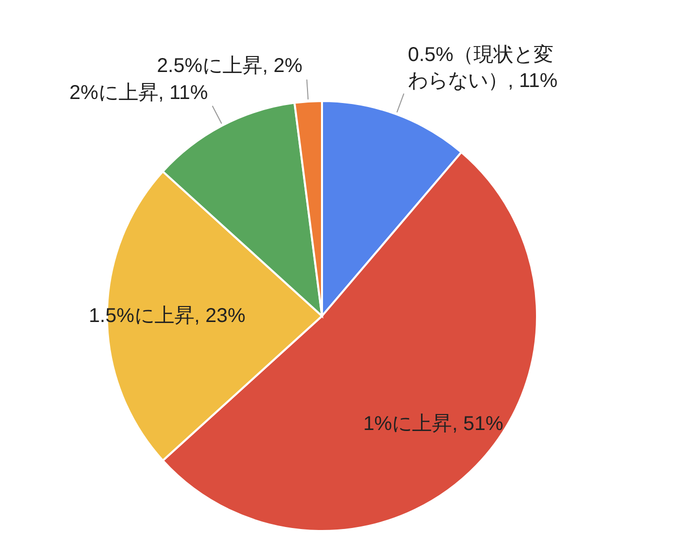  I want to click on slice-label: 2.5%に上昇, 2%, so click(229, 67).